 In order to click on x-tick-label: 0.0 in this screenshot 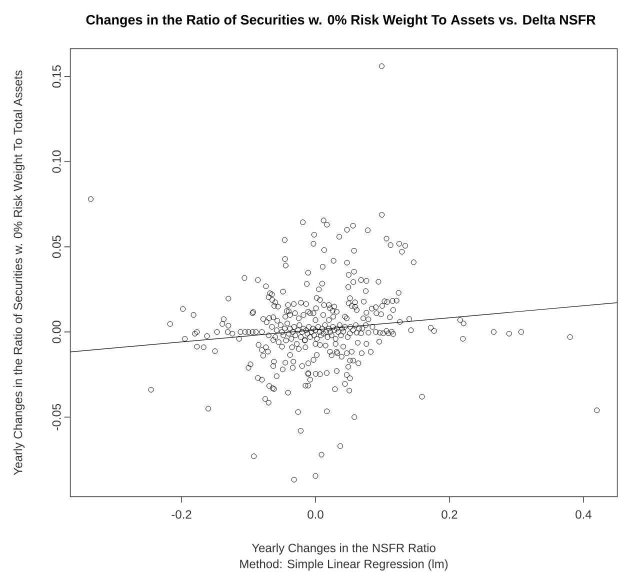, I will do `click(316, 514)`.